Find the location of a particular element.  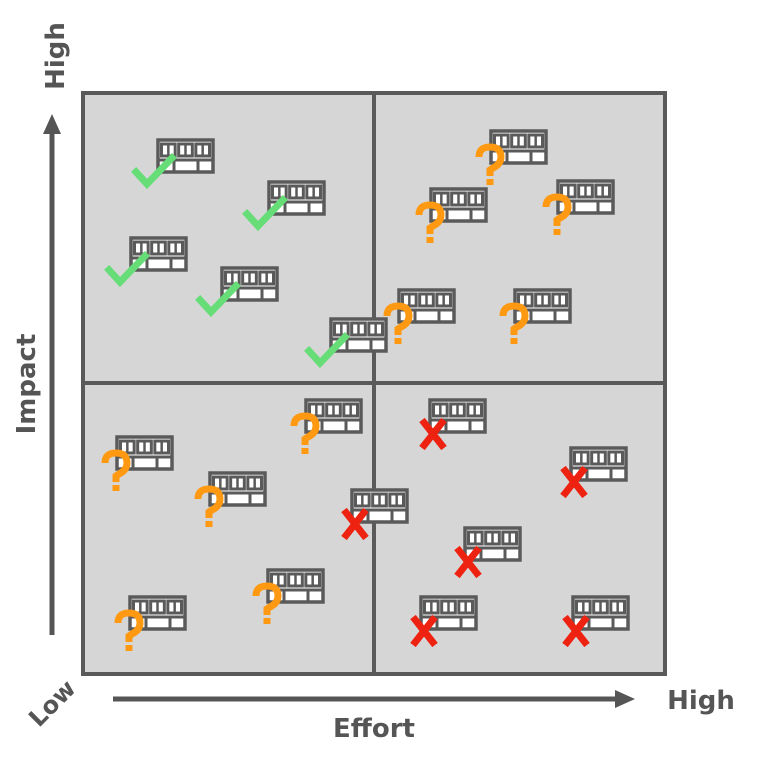

x-axis-label: Effort is located at coordinates (374, 729).